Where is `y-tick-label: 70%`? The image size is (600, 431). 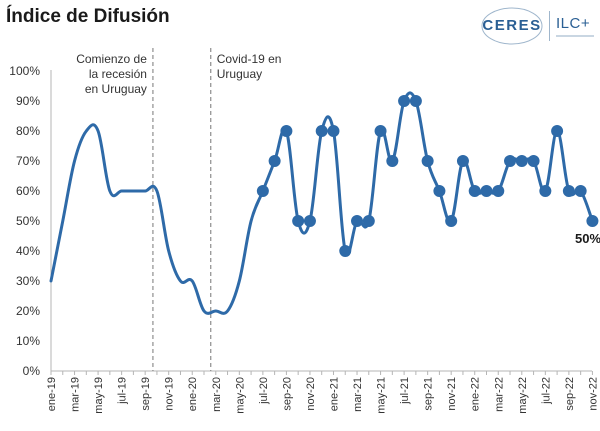
y-tick-label: 70% is located at coordinates (28, 161).